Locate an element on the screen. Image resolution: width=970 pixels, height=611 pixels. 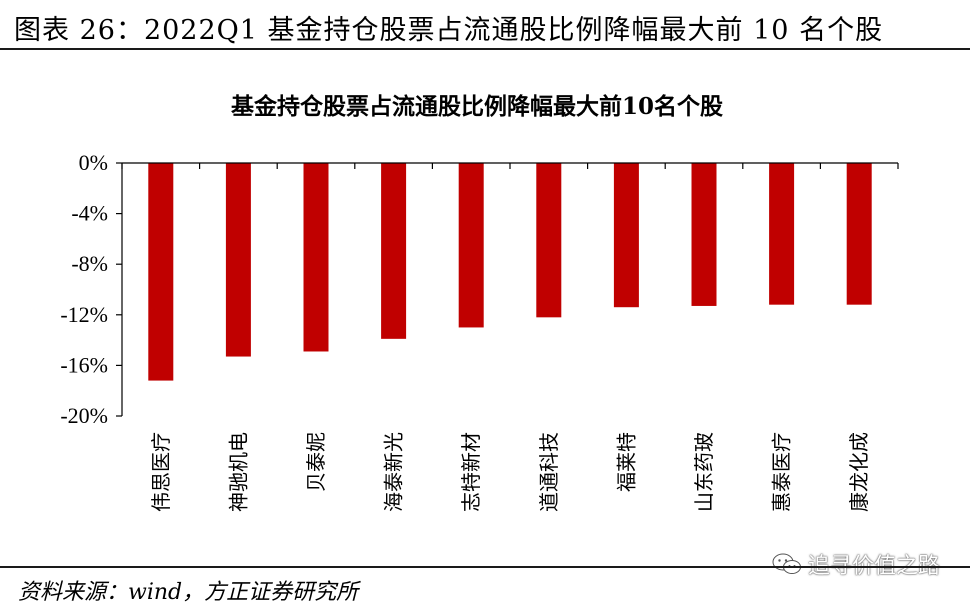
category-labels: 伟思医疗 神驰机电 贝泰妮 海泰新光 志特新材 道通科技 福莱特 山东药玻 惠泰医疗 康龙化成 is located at coordinates (510, 472).